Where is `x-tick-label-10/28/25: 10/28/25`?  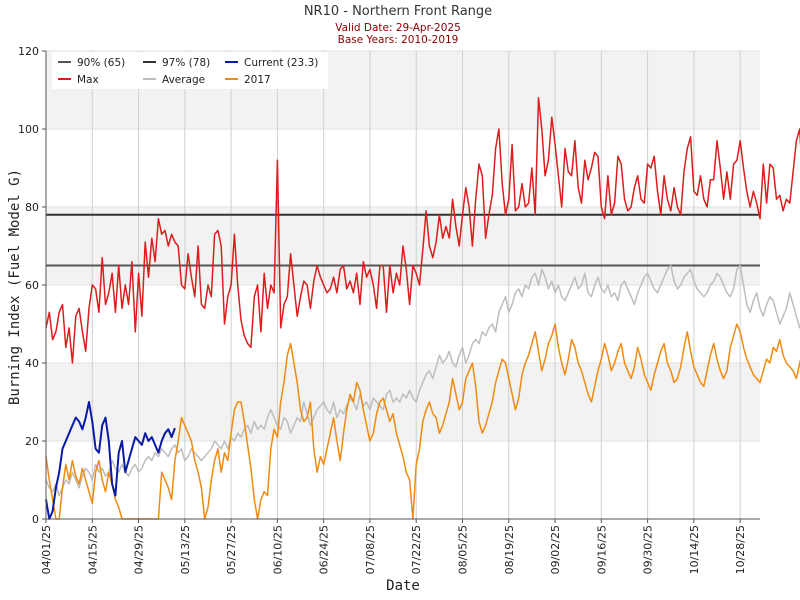 x-tick-label-10/28/25: 10/28/25 is located at coordinates (740, 549).